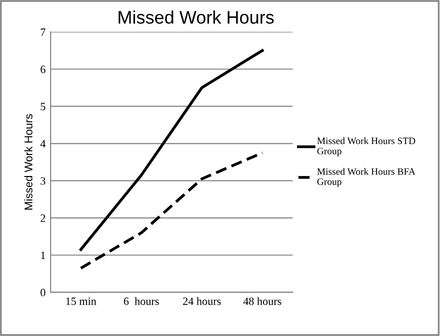 This screenshot has width=440, height=336. Describe the element at coordinates (43, 32) in the screenshot. I see `y-tick-label: 7` at that location.